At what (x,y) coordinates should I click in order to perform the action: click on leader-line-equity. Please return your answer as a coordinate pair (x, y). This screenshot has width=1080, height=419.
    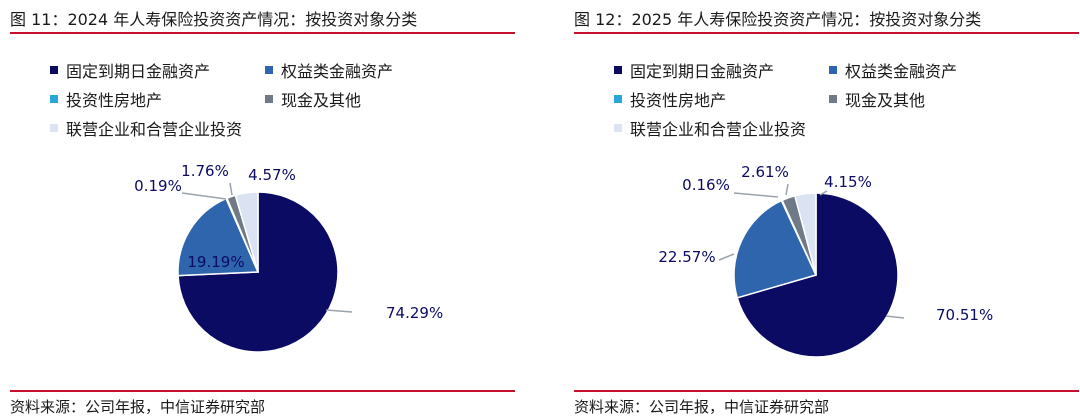
    Looking at the image, I should click on (726, 257).